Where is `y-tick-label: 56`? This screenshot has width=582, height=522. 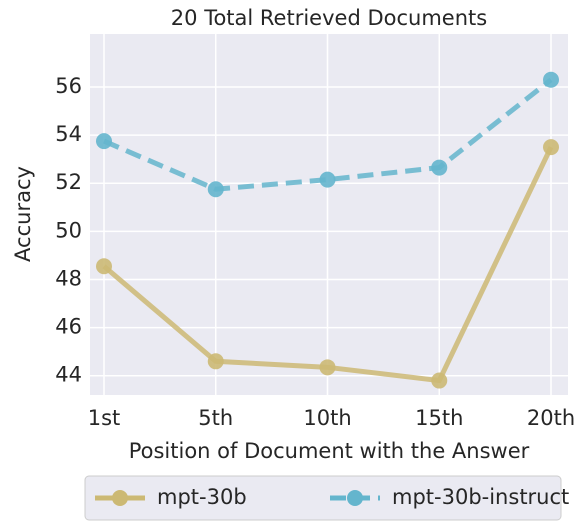 y-tick-label: 56 is located at coordinates (68, 86).